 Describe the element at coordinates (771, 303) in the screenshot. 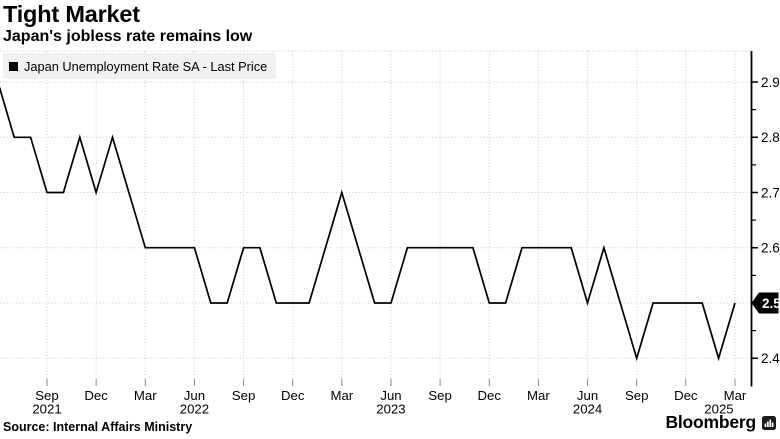

I see `last-price-badge-label: 2.5` at that location.